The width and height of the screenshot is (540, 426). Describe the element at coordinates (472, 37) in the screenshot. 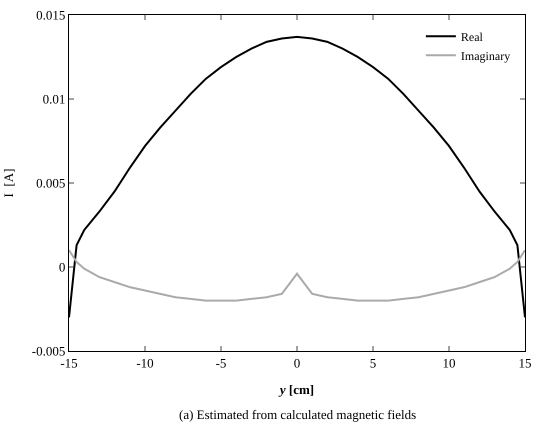

I see `legend-label: Real` at that location.